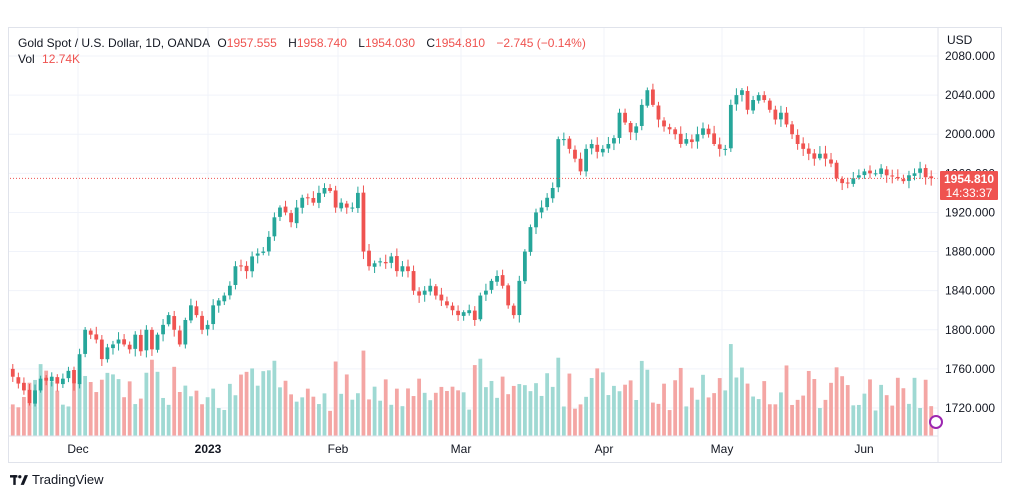 The height and width of the screenshot is (498, 1012). I want to click on low-value: 1954.030, so click(389, 43).